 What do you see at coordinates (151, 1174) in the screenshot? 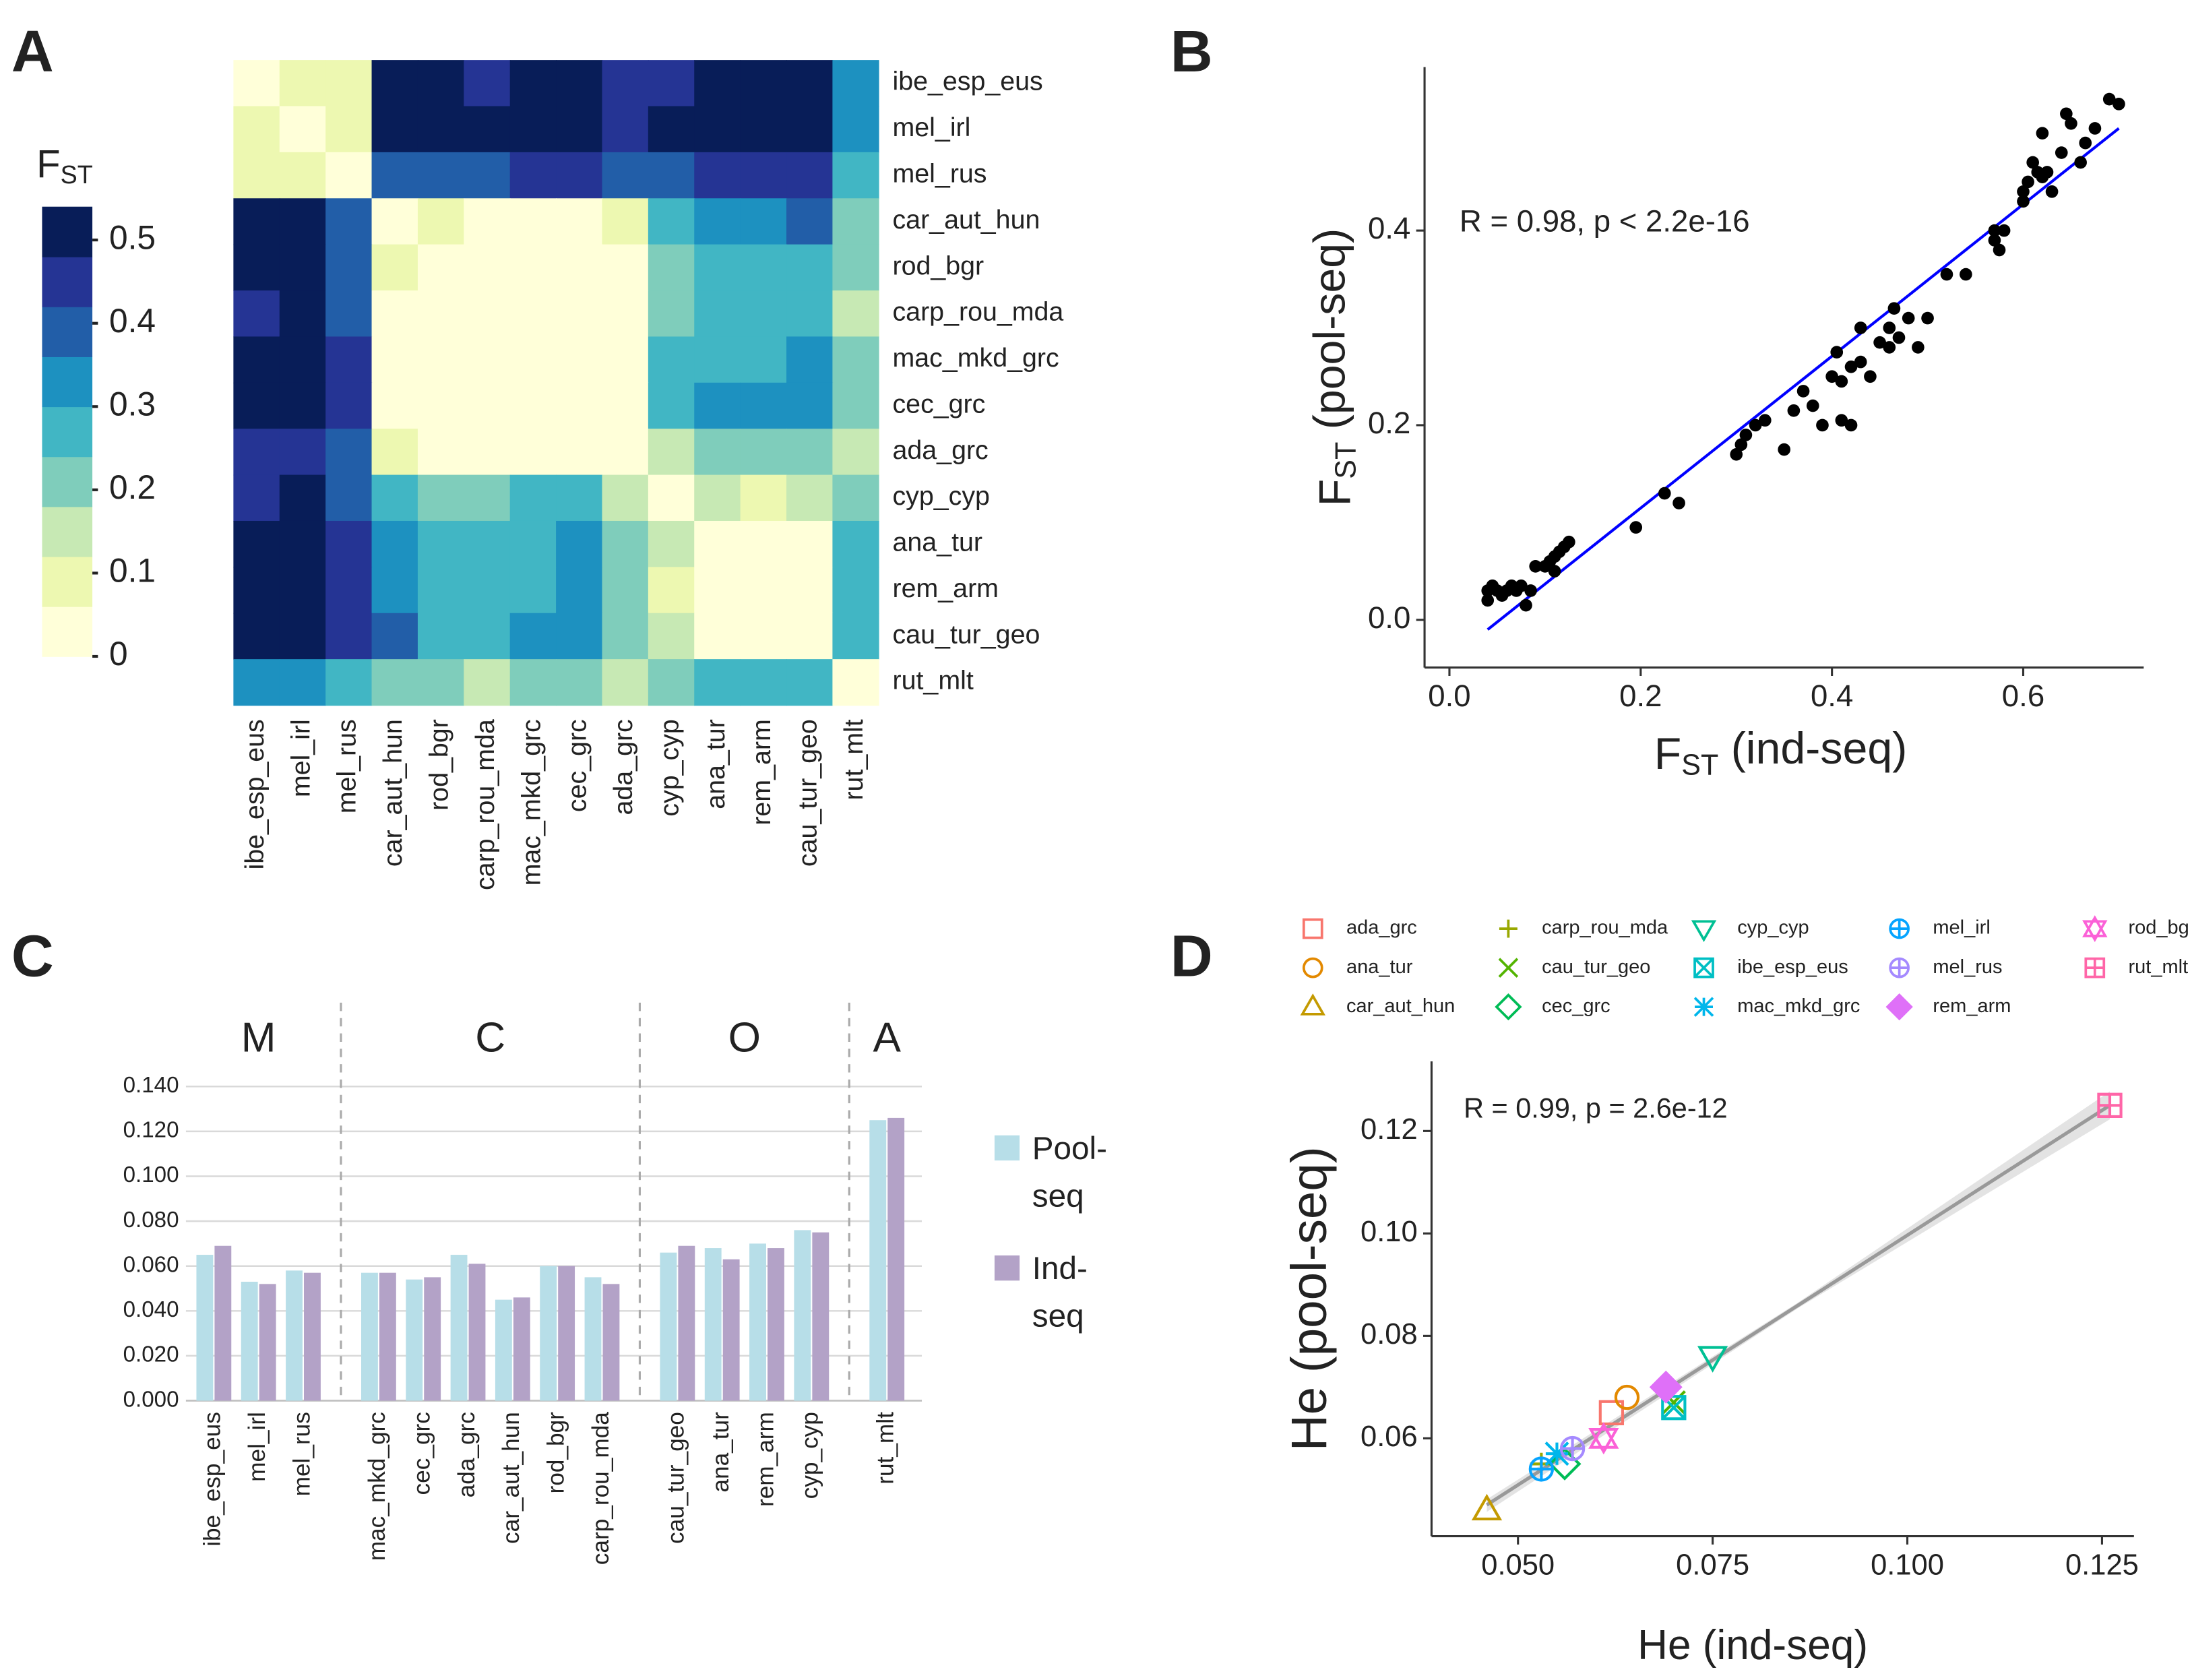
I see `y-tick-label: 0.100` at bounding box center [151, 1174].